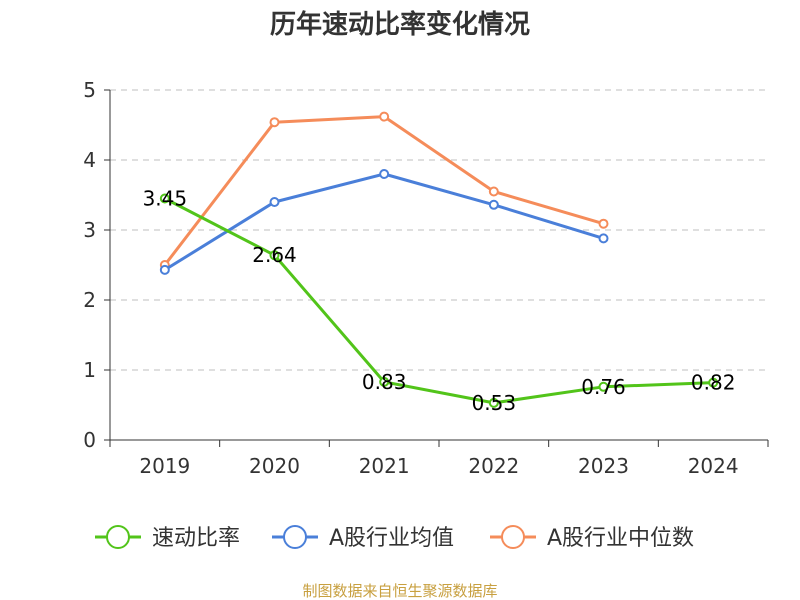 The width and height of the screenshot is (800, 600). Describe the element at coordinates (89, 230) in the screenshot. I see `y-tick-label: 3` at that location.